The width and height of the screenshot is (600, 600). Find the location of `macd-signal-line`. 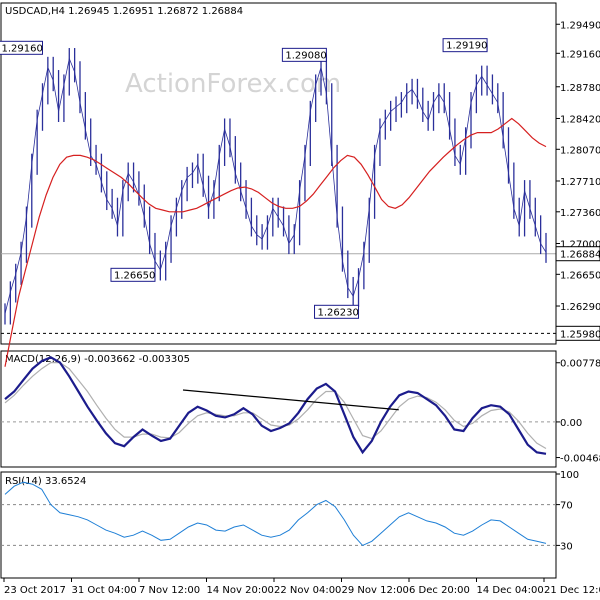

macd-signal-line is located at coordinates (275, 406).